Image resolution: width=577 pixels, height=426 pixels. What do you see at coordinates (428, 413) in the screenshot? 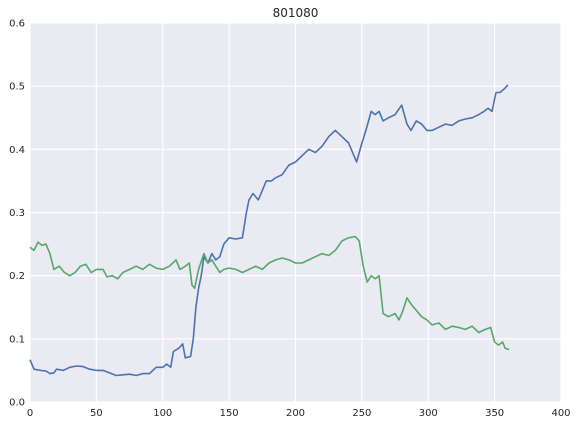
I see `x-tick-label: 300` at bounding box center [428, 413].